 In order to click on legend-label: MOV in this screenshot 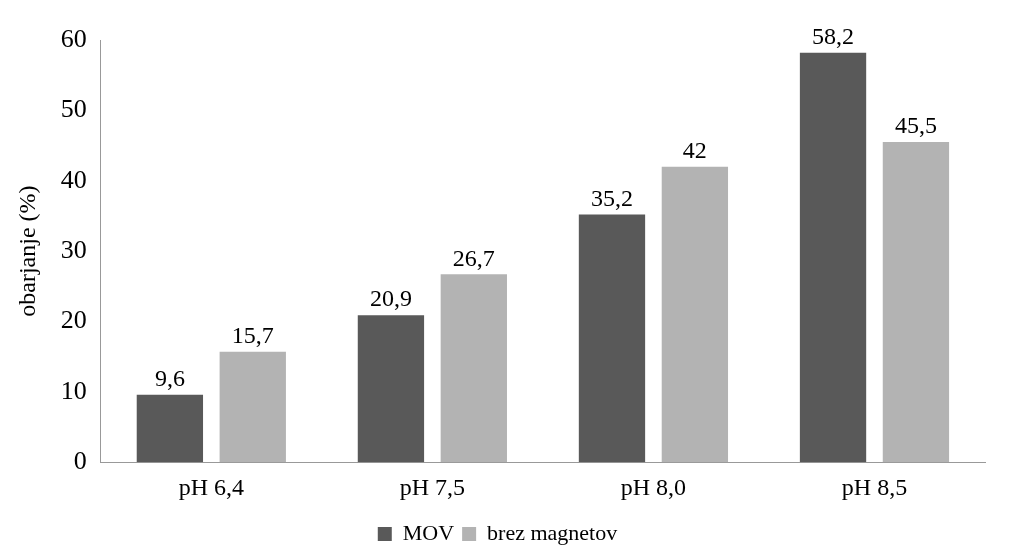, I will do `click(428, 532)`.